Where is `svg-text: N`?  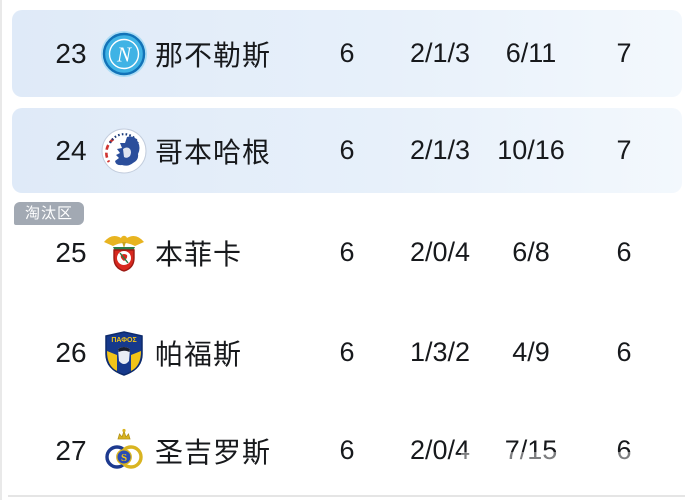 svg-text: N is located at coordinates (124, 54).